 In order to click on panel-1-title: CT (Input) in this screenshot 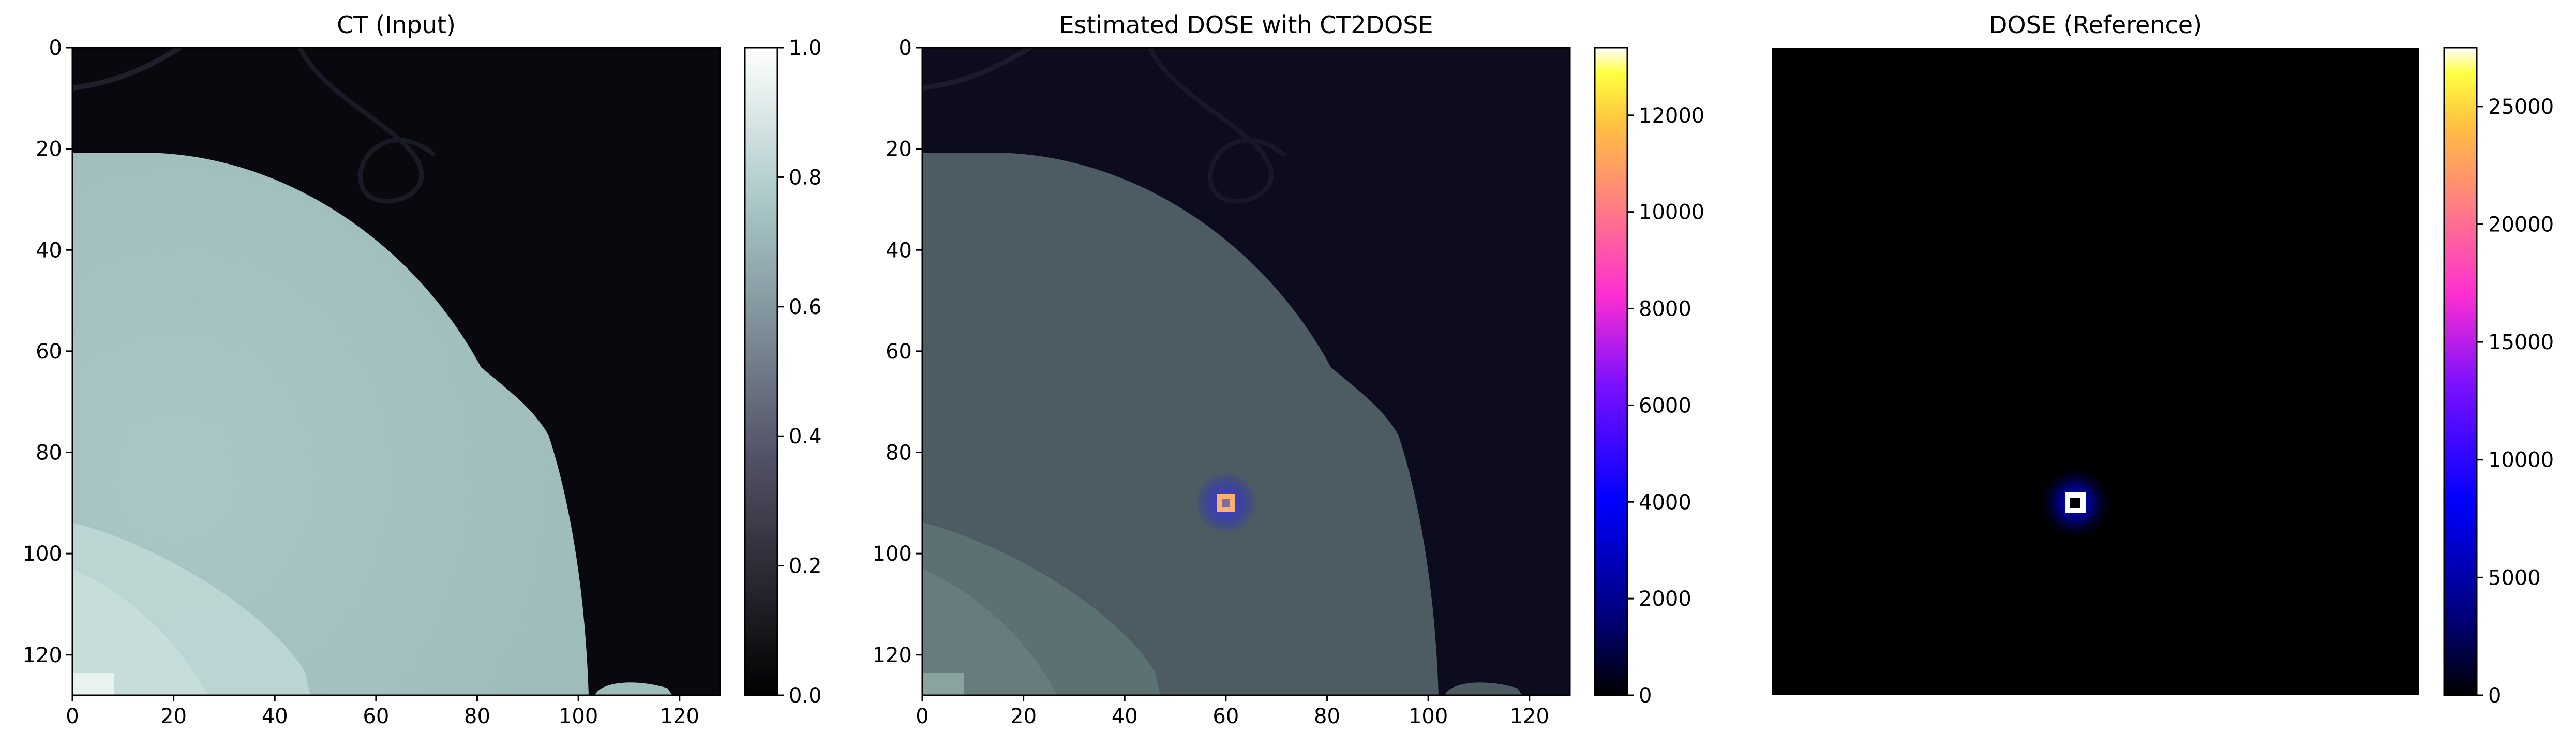, I will do `click(396, 25)`.